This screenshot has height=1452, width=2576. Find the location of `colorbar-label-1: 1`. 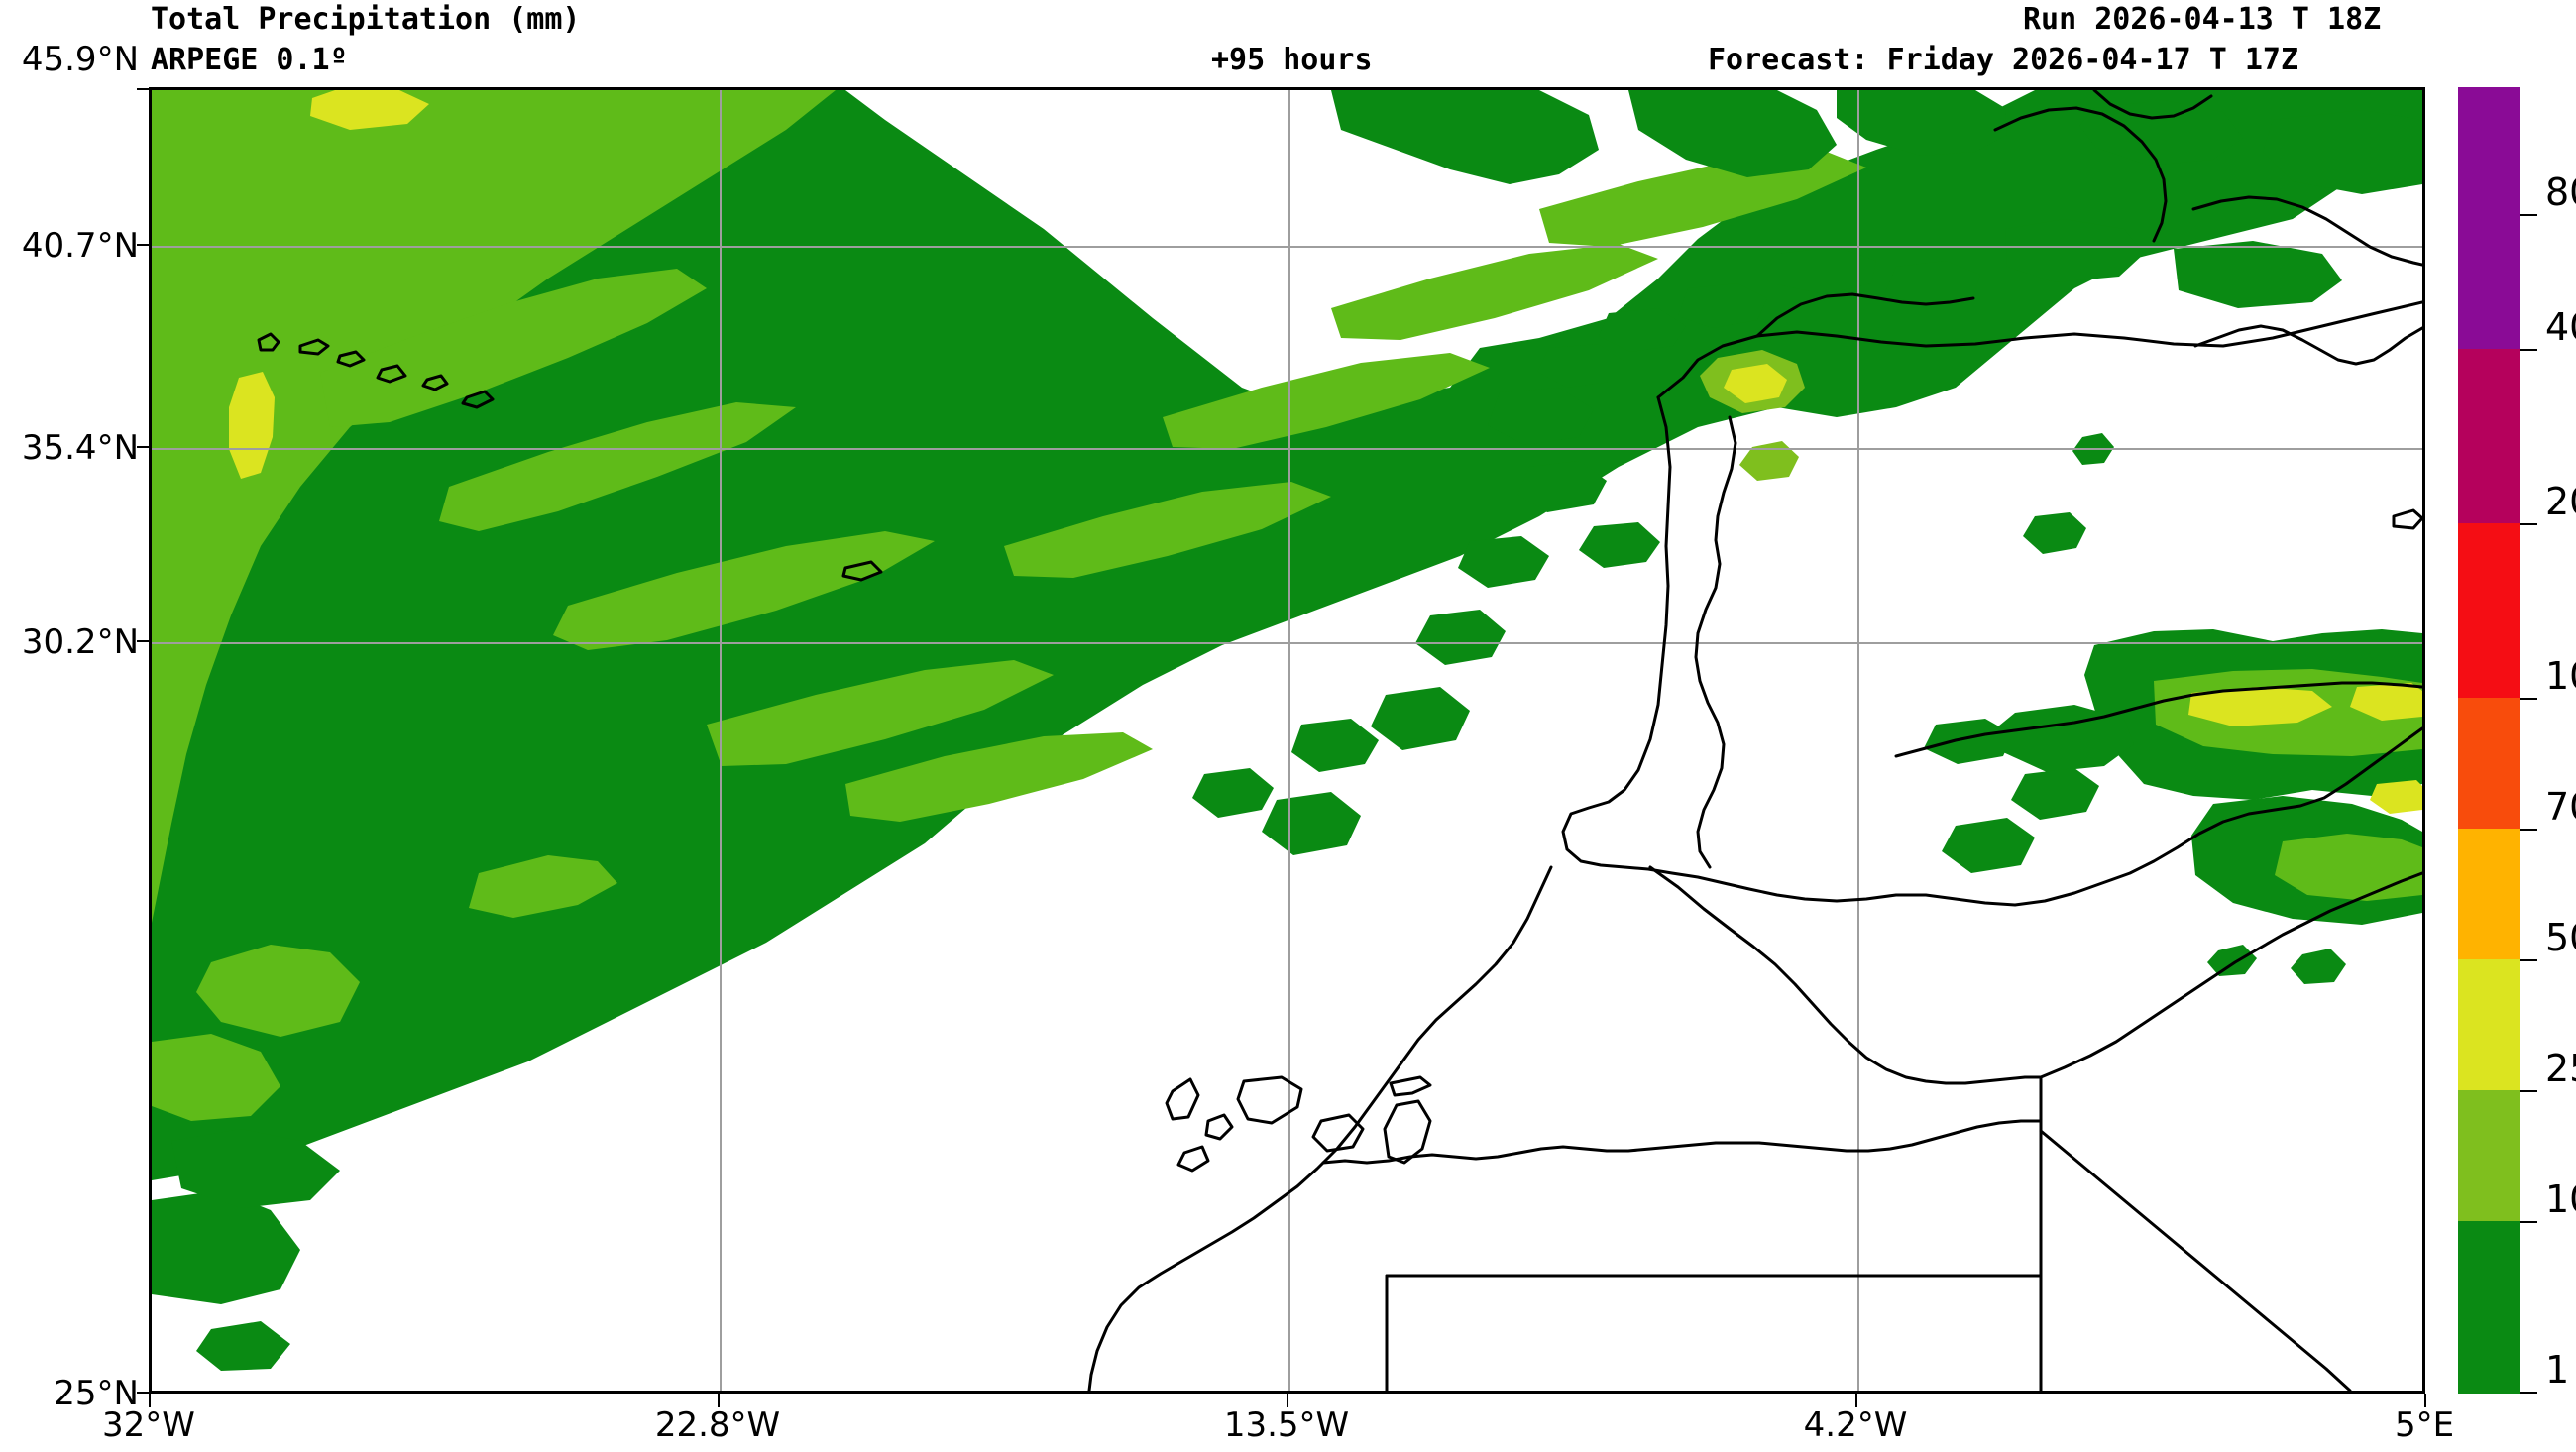

colorbar-label-1: 1 is located at coordinates (2557, 1370).